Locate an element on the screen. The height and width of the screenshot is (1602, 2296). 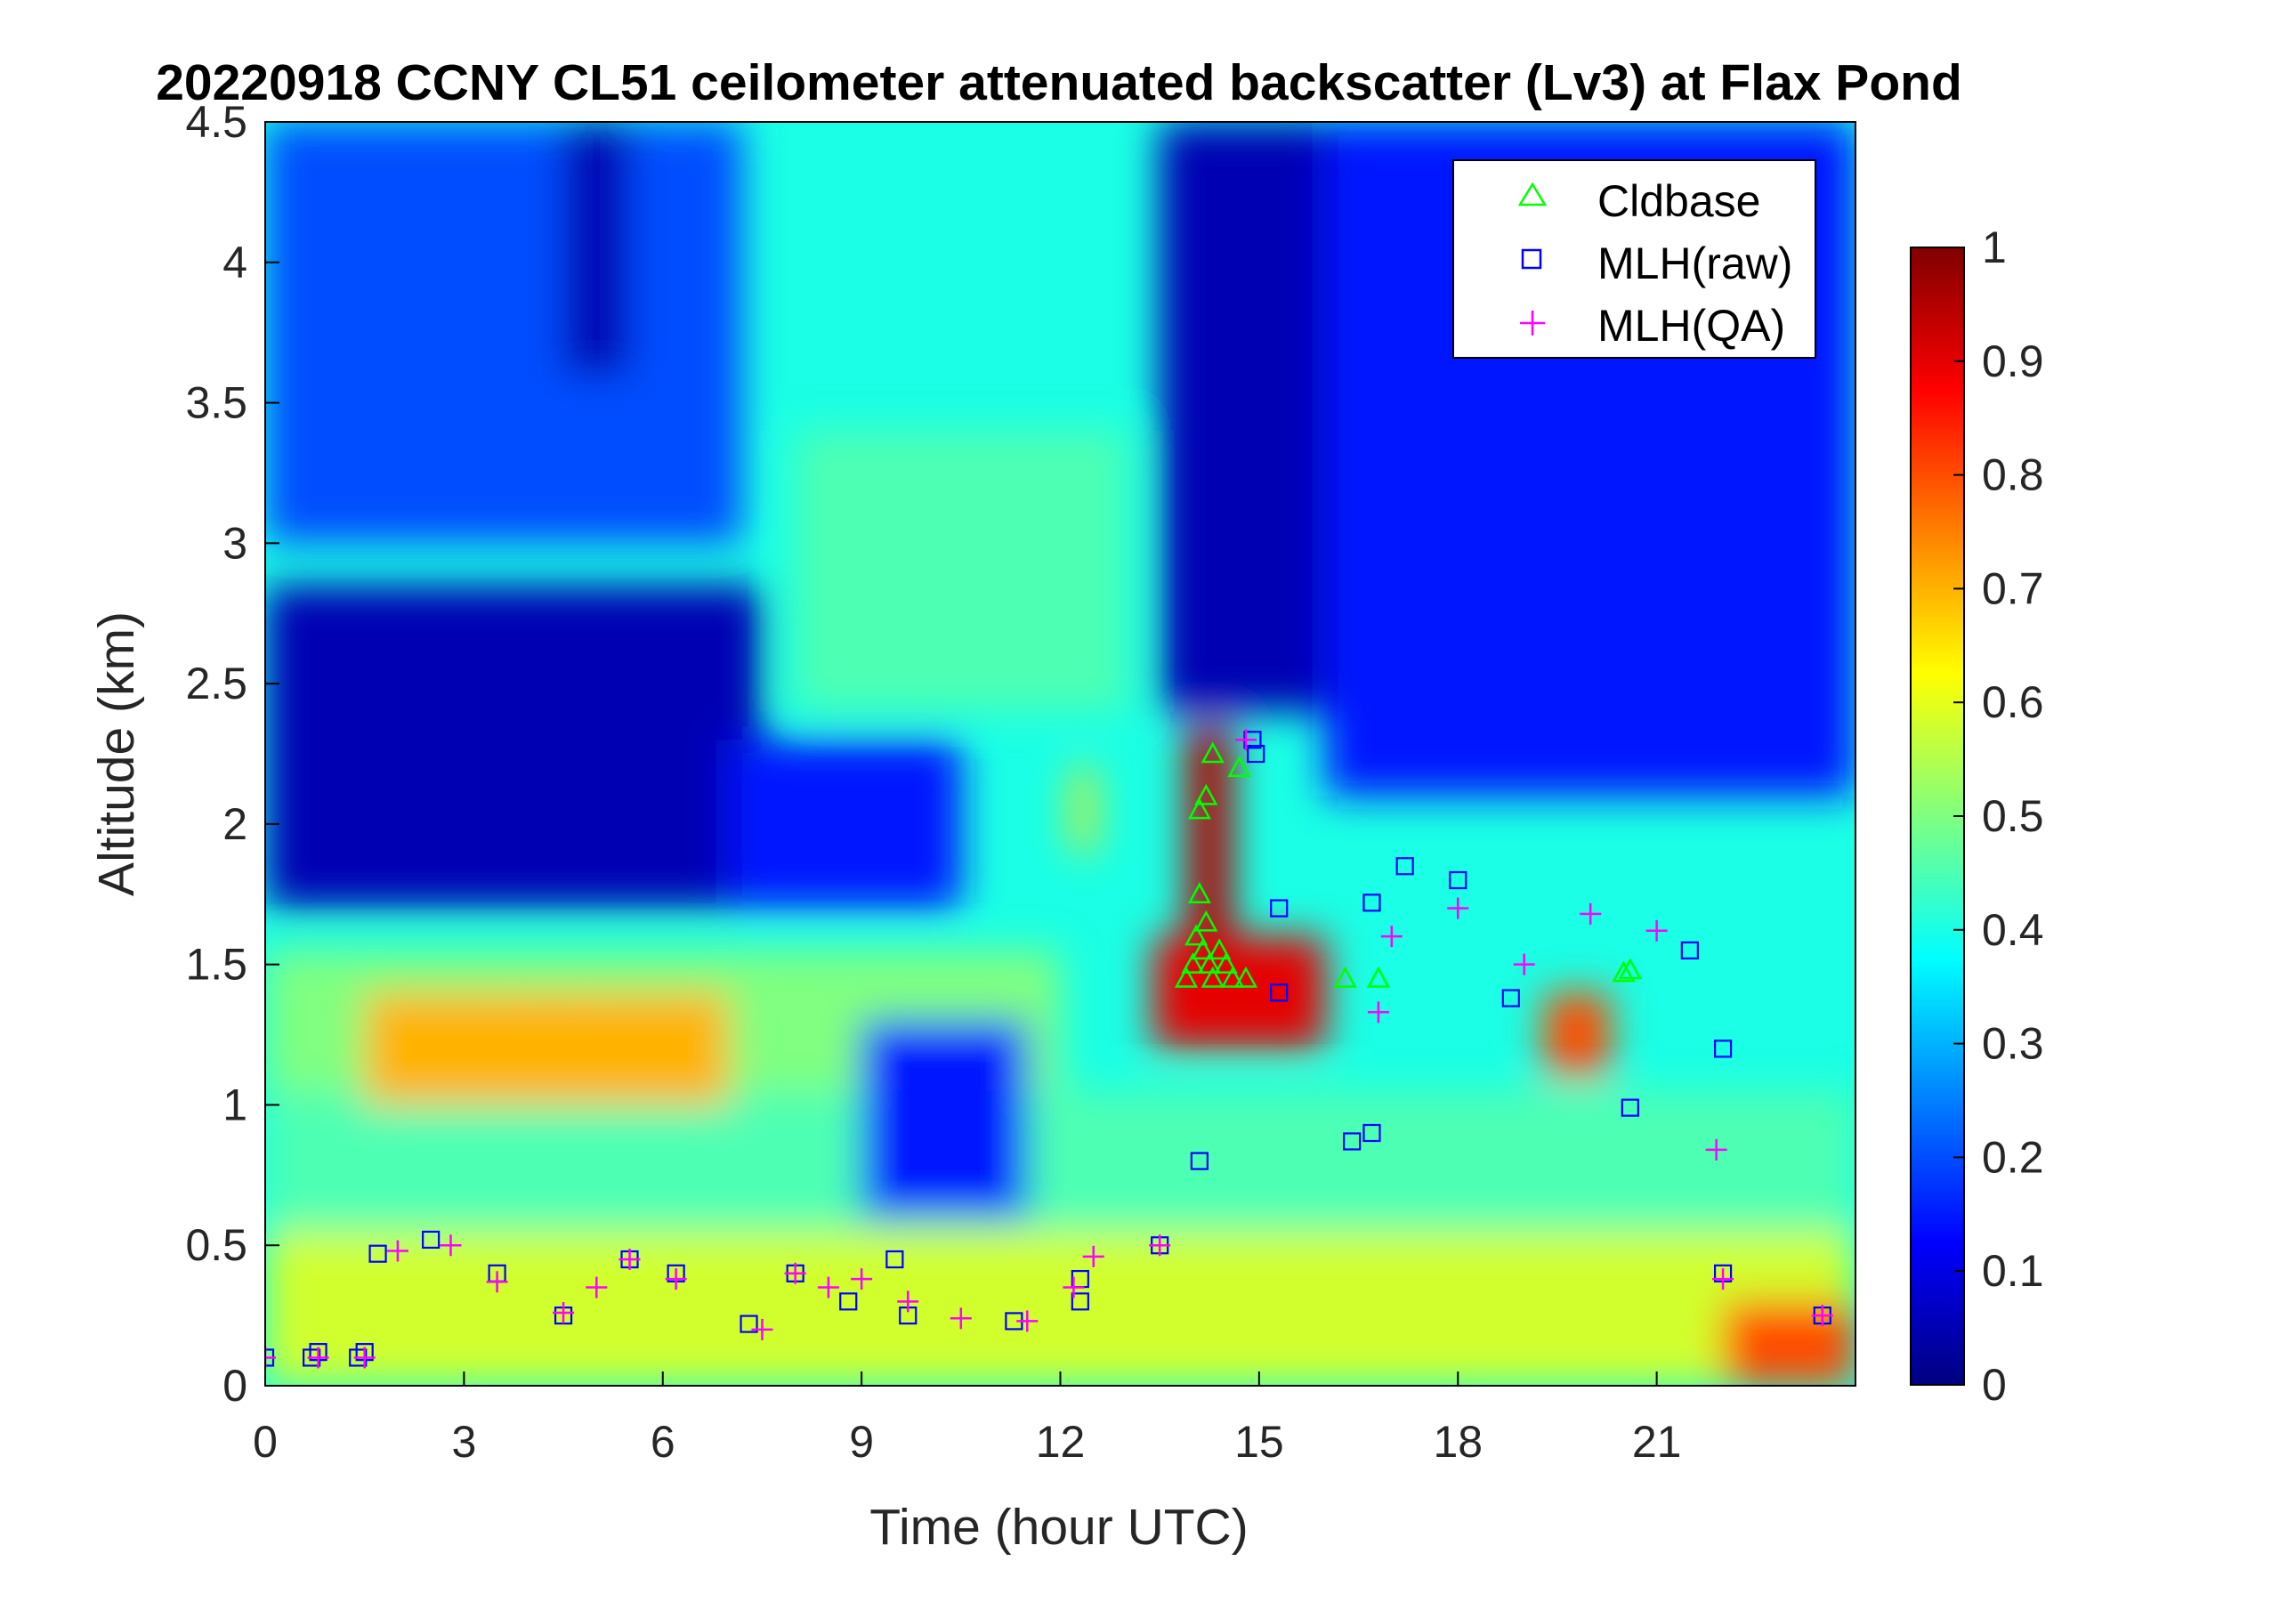
x-tick-label: 18 is located at coordinates (1458, 1442).